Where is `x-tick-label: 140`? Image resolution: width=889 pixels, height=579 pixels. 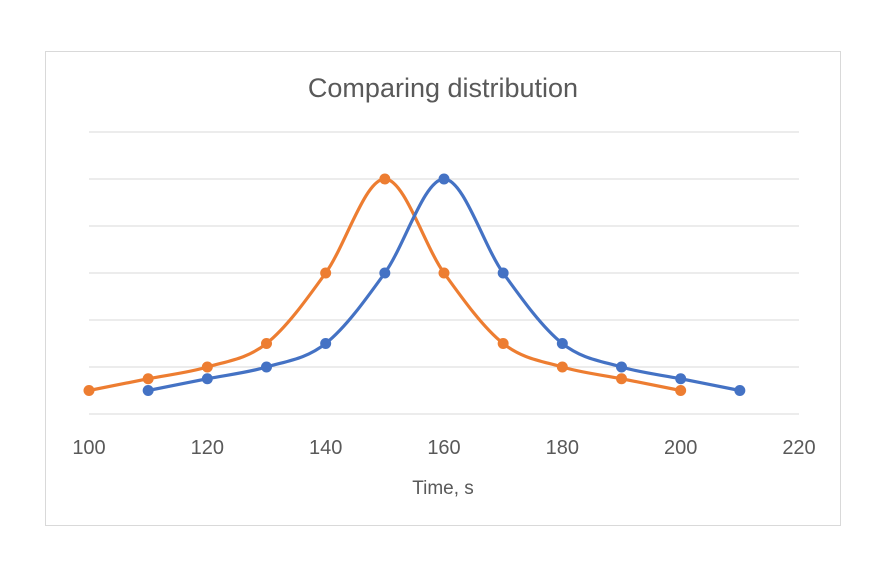 x-tick-label: 140 is located at coordinates (325, 448).